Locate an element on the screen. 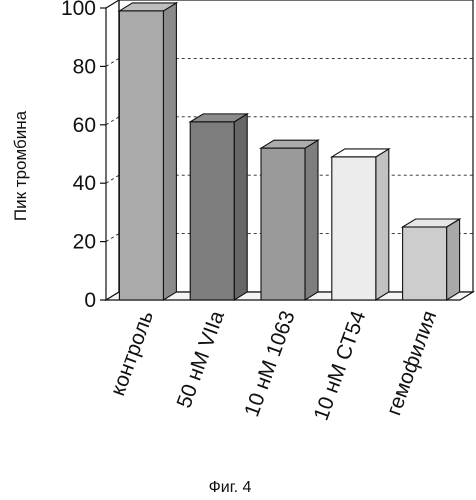 The height and width of the screenshot is (500, 476). x-tick-label-2: 50 нМ VIIa is located at coordinates (201, 360).